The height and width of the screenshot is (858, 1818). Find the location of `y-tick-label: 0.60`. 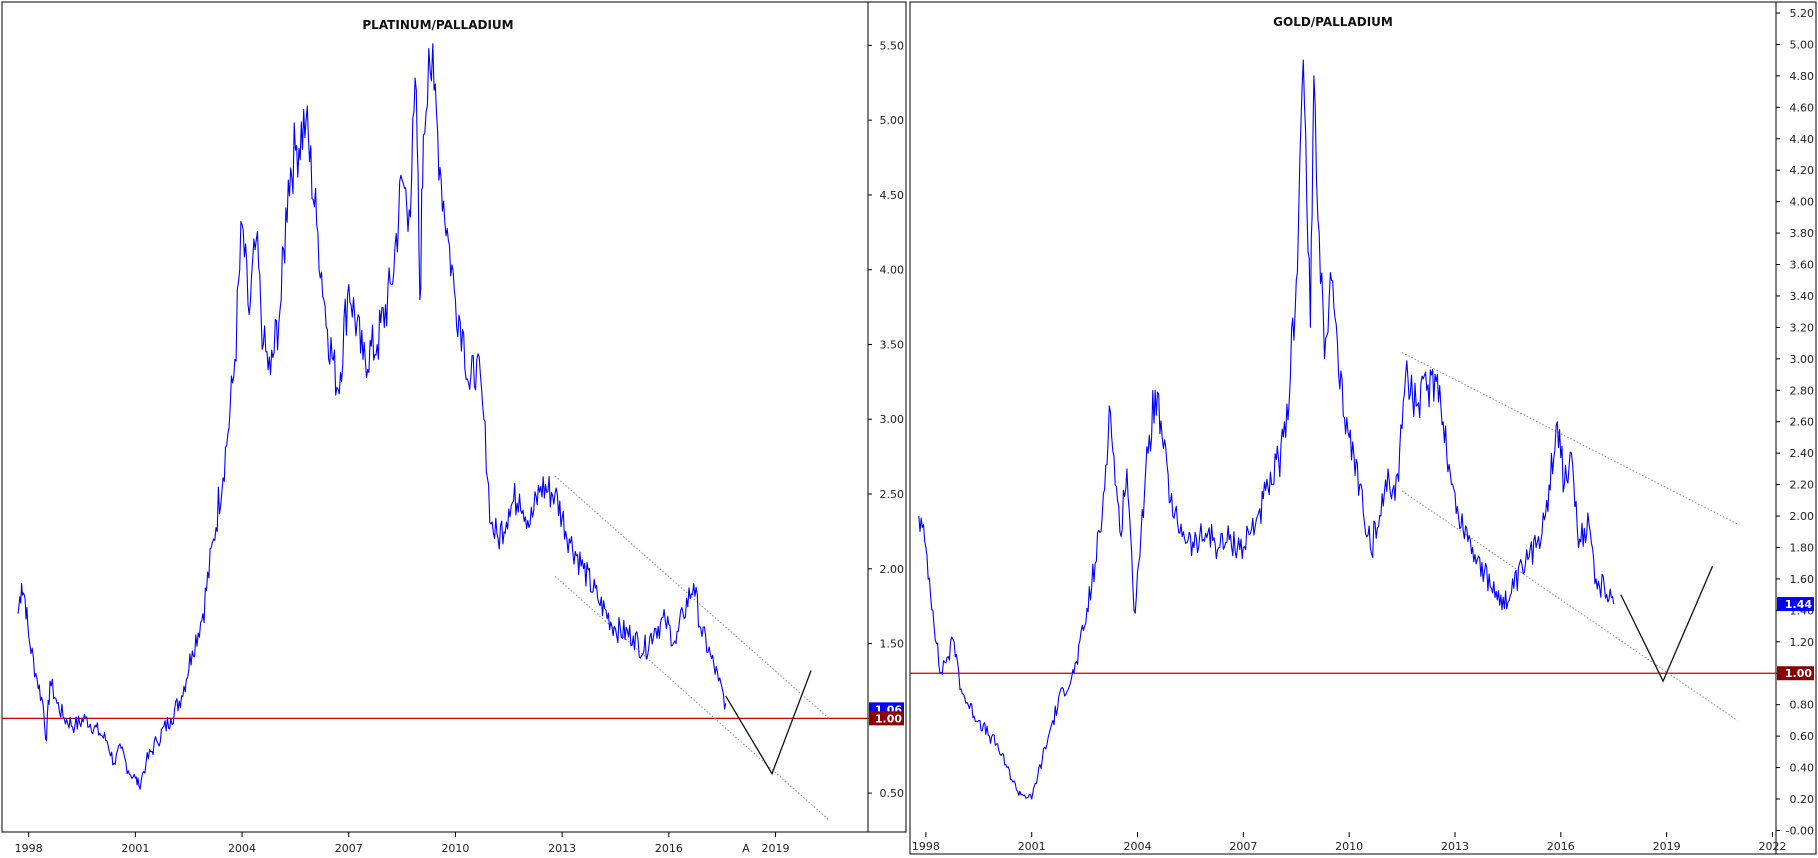

y-tick-label: 0.60 is located at coordinates (1802, 736).